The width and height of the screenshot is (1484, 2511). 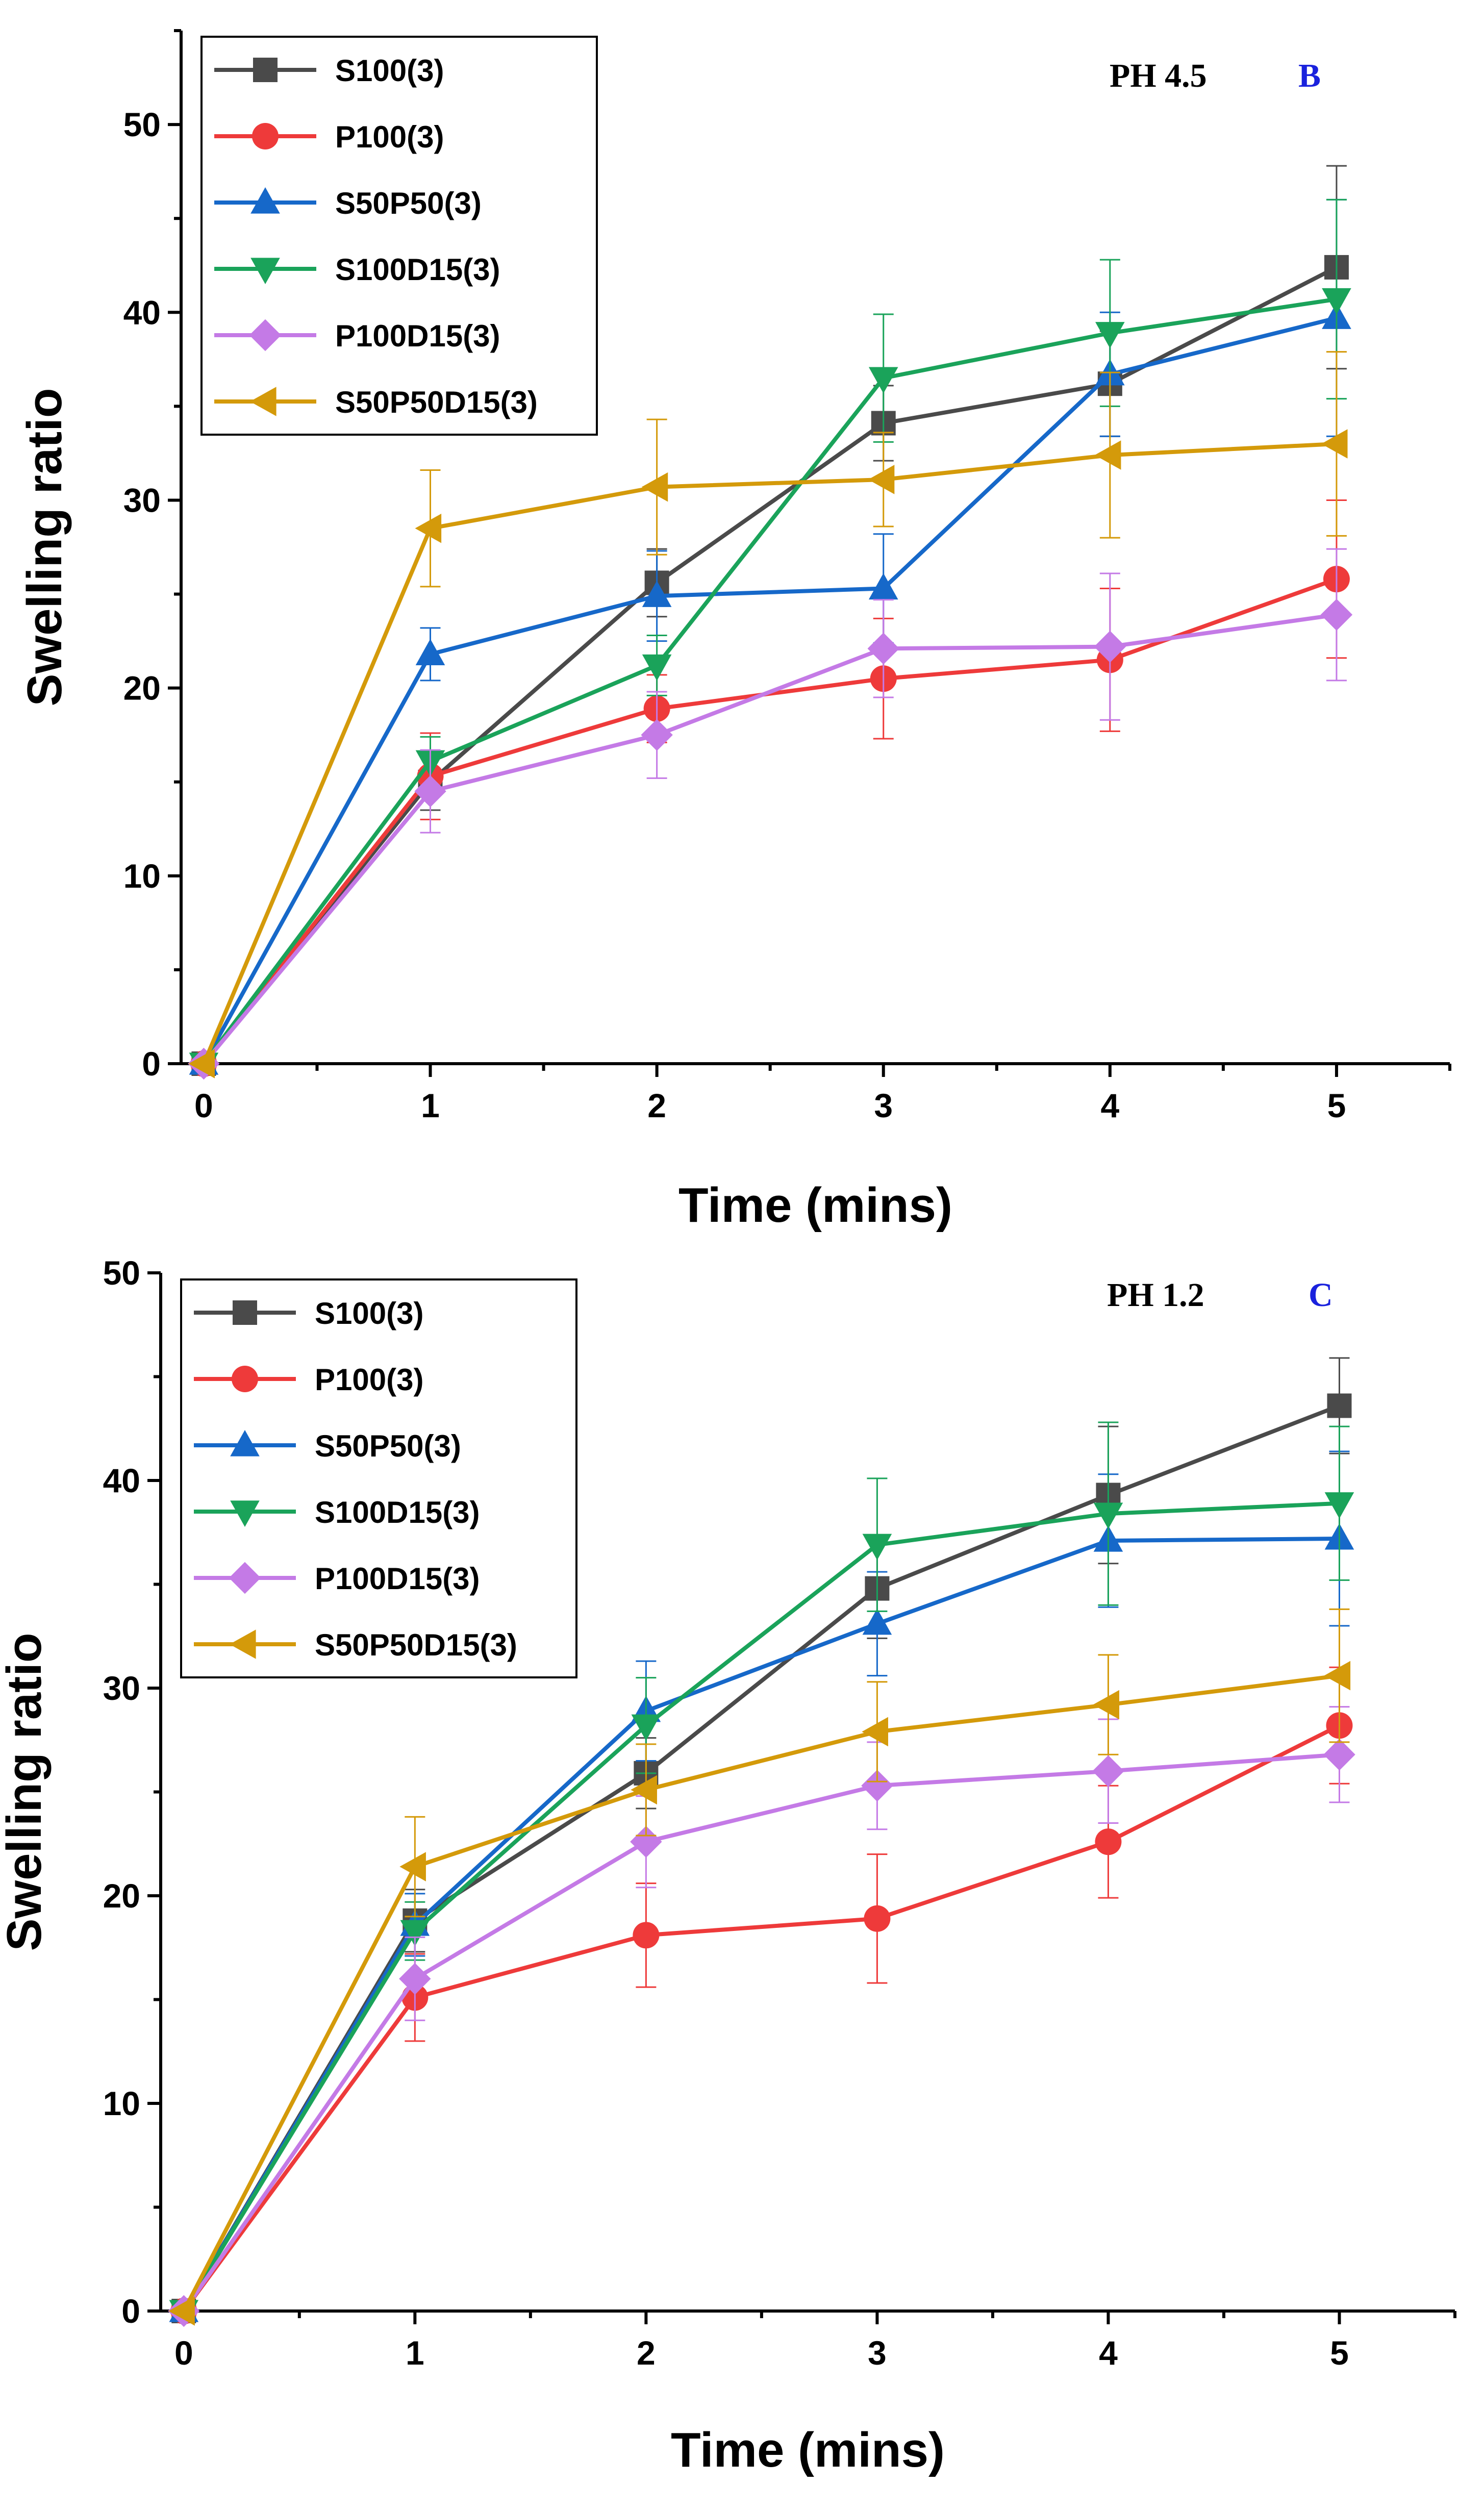 I want to click on x-tick-label: 1, so click(x=415, y=2353).